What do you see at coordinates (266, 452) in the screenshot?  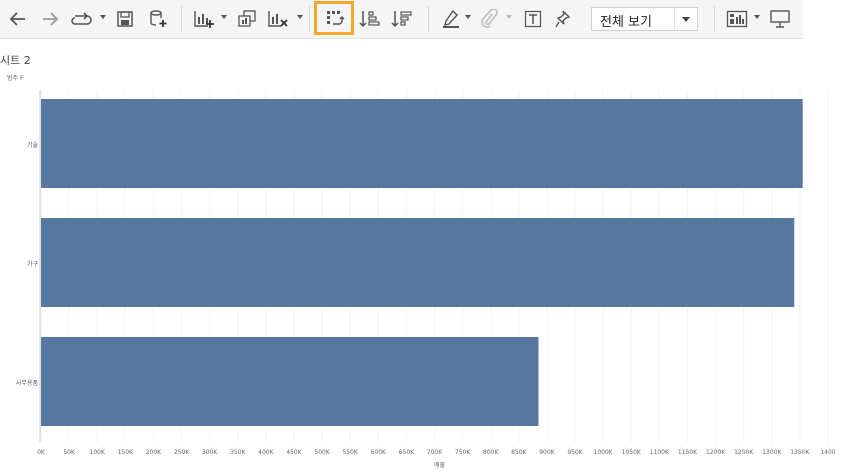 I see `x-tick-label: 400K` at bounding box center [266, 452].